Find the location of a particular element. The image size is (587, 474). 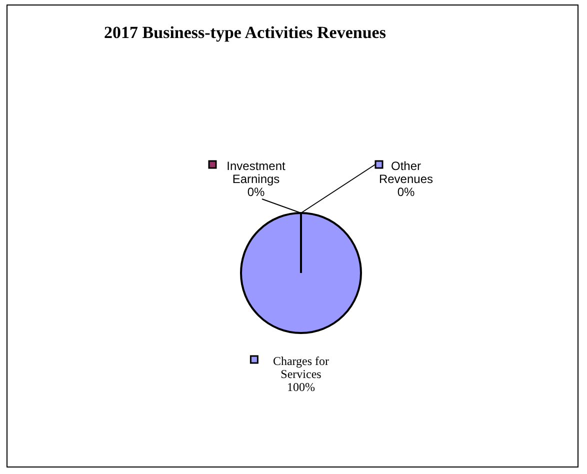

data-label: 100% is located at coordinates (301, 387).